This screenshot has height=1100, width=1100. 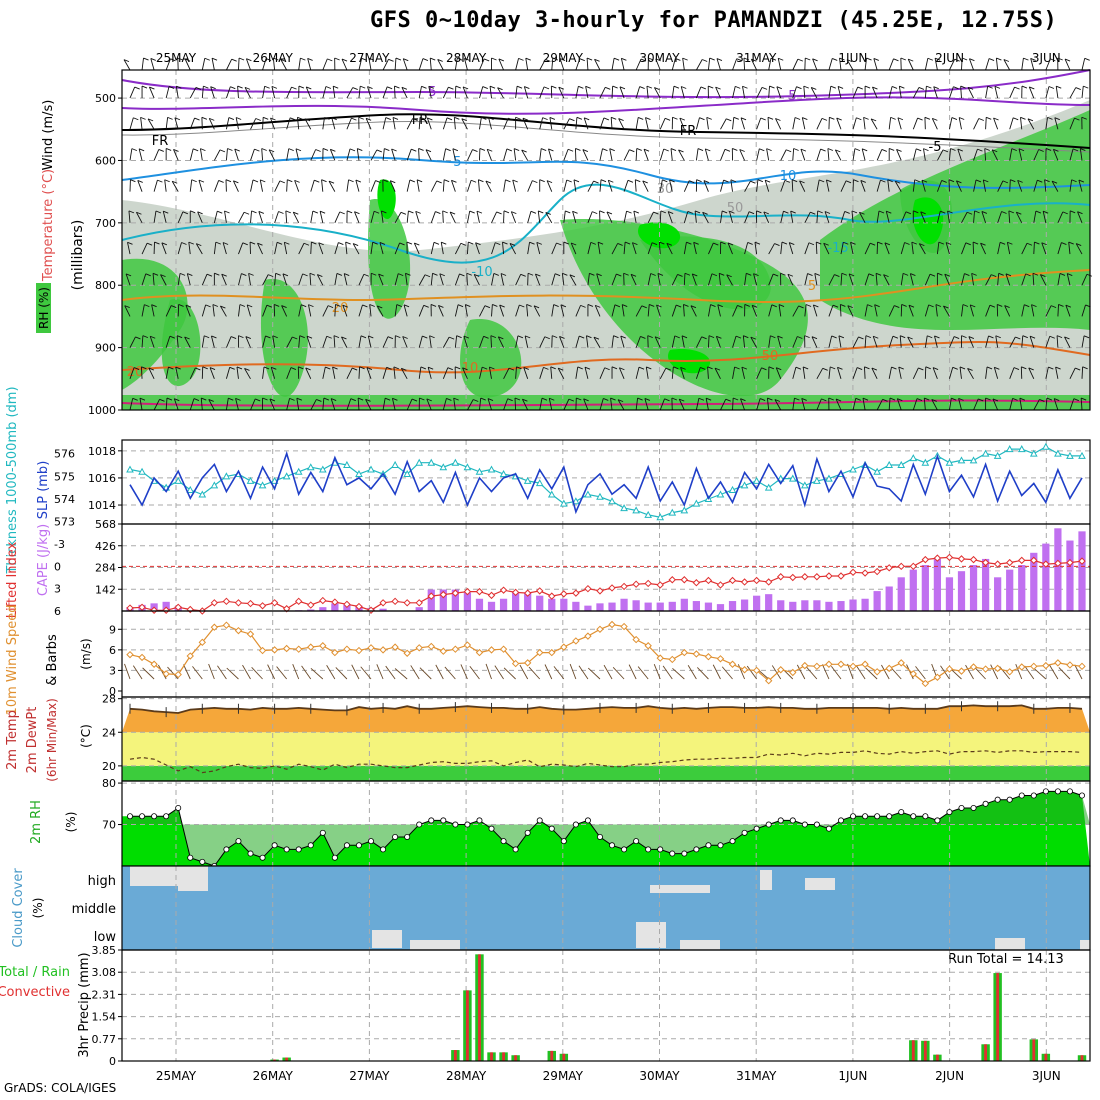 I want to click on wind-tick-label: 9, so click(x=112, y=629).